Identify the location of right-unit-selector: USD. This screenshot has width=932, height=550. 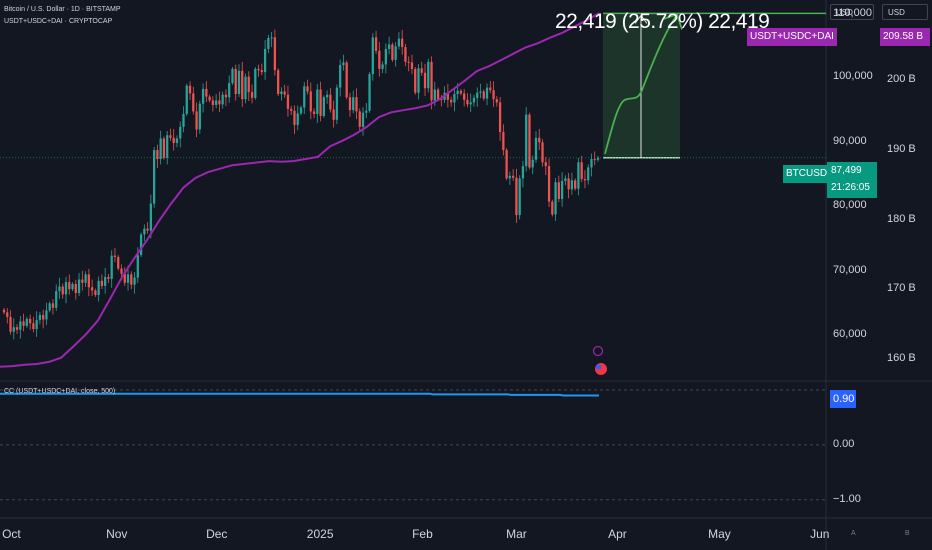
(905, 12).